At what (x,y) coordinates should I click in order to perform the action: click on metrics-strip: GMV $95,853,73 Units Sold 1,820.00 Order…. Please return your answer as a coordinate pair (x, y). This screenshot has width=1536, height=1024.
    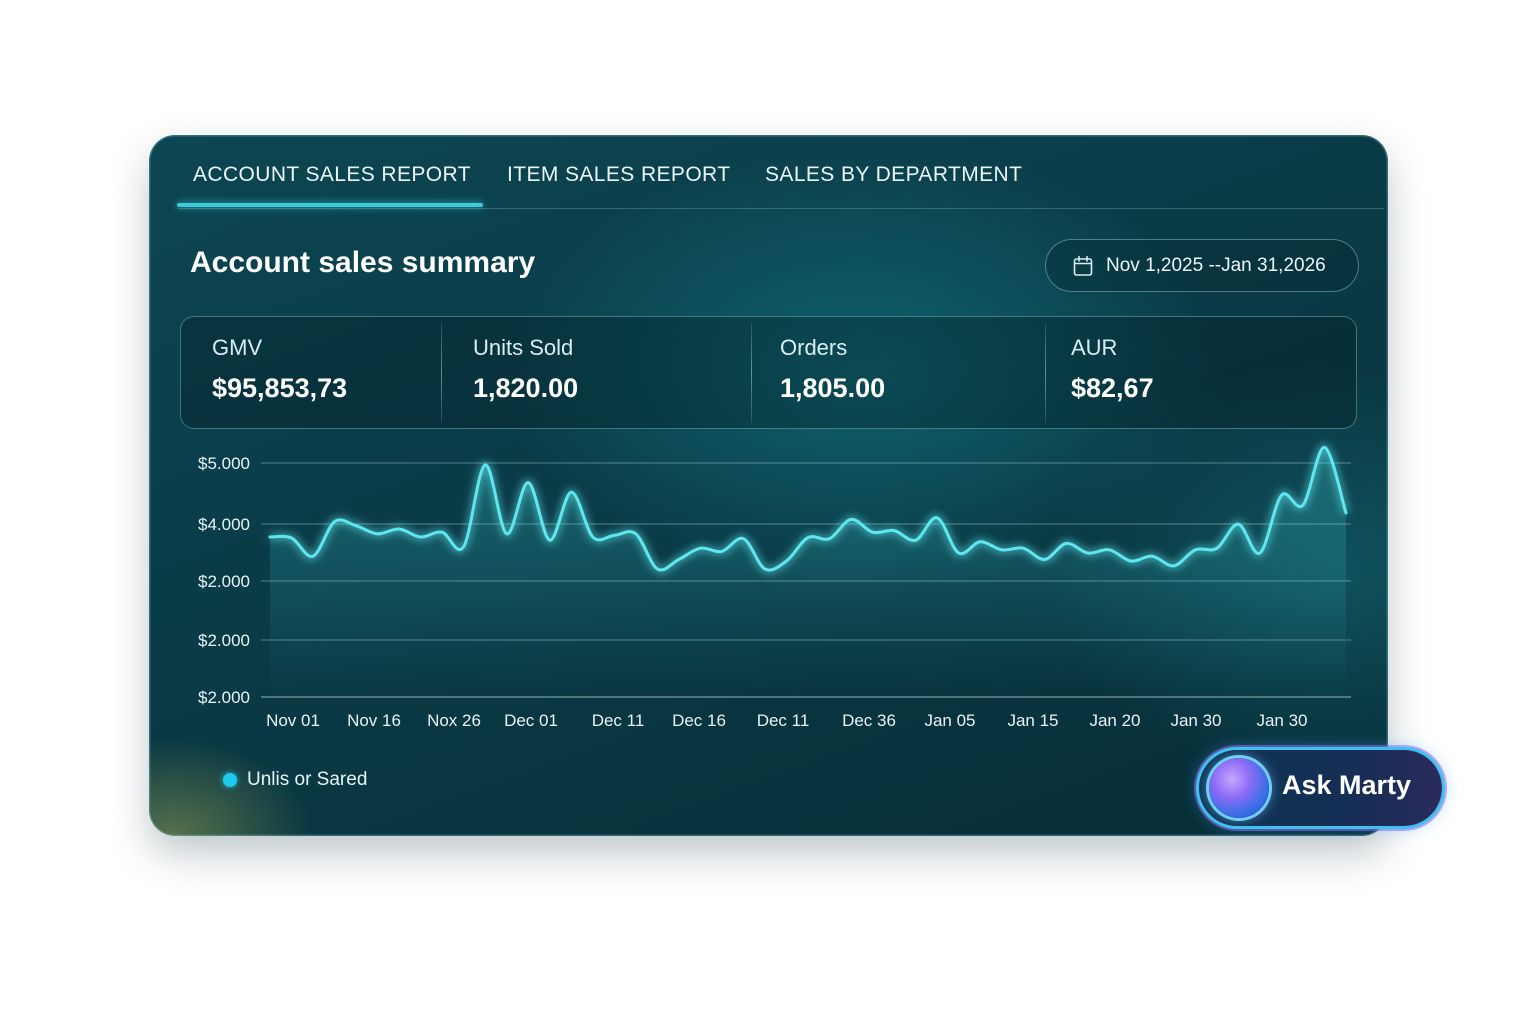
    Looking at the image, I should click on (768, 372).